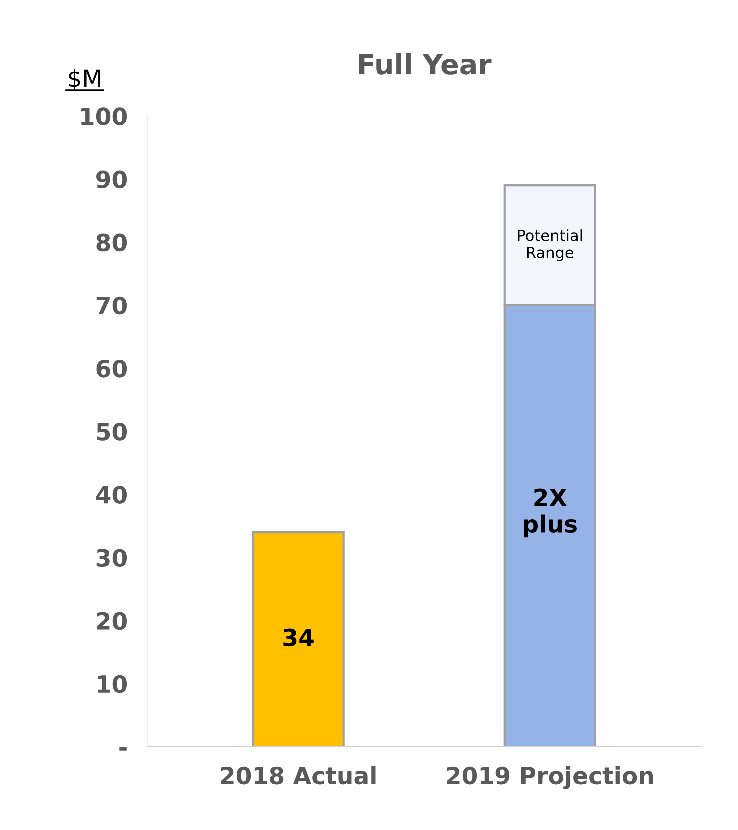 This screenshot has height=830, width=738. I want to click on y-tick-label: 10, so click(113, 684).